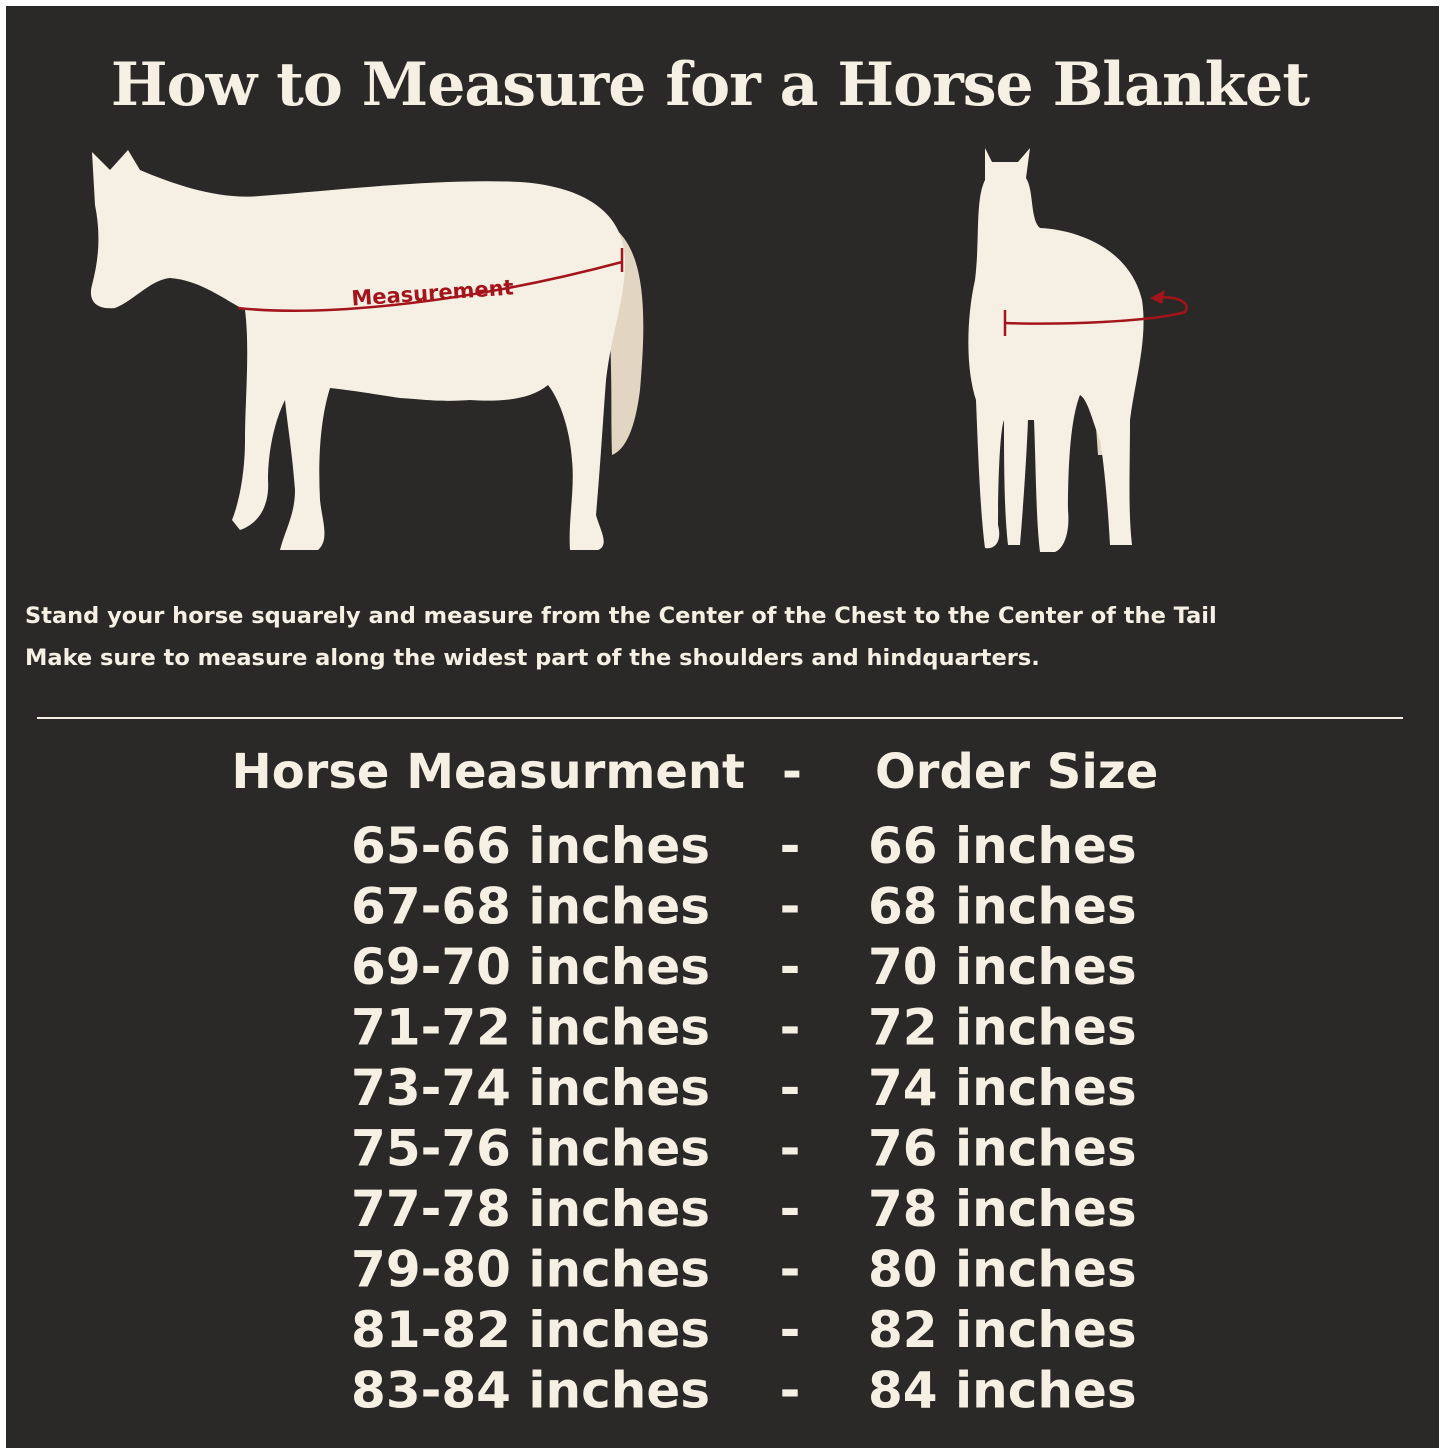 The width and height of the screenshot is (1445, 1454). Describe the element at coordinates (530, 1088) in the screenshot. I see `table-cell: 73-74 inches` at that location.